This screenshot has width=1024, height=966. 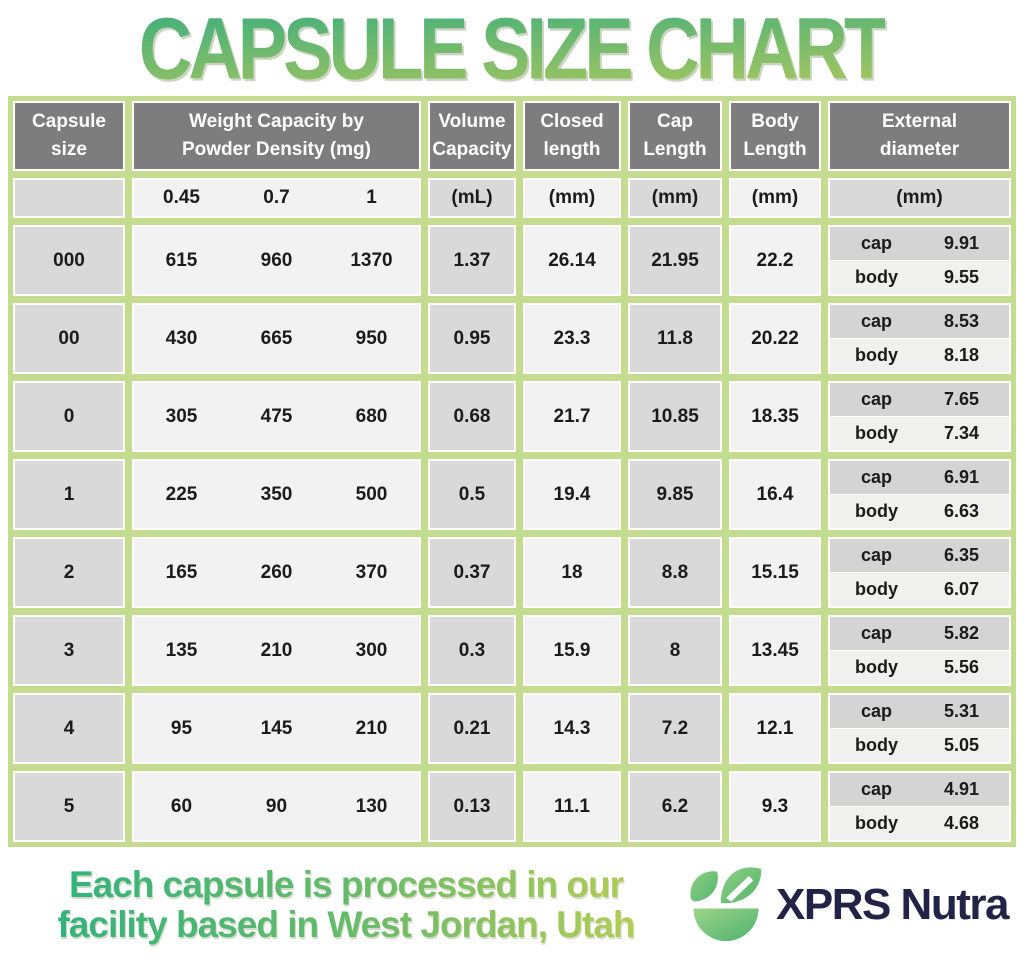 I want to click on subheader-density-values: 0.45 0.7 1, so click(x=276, y=198).